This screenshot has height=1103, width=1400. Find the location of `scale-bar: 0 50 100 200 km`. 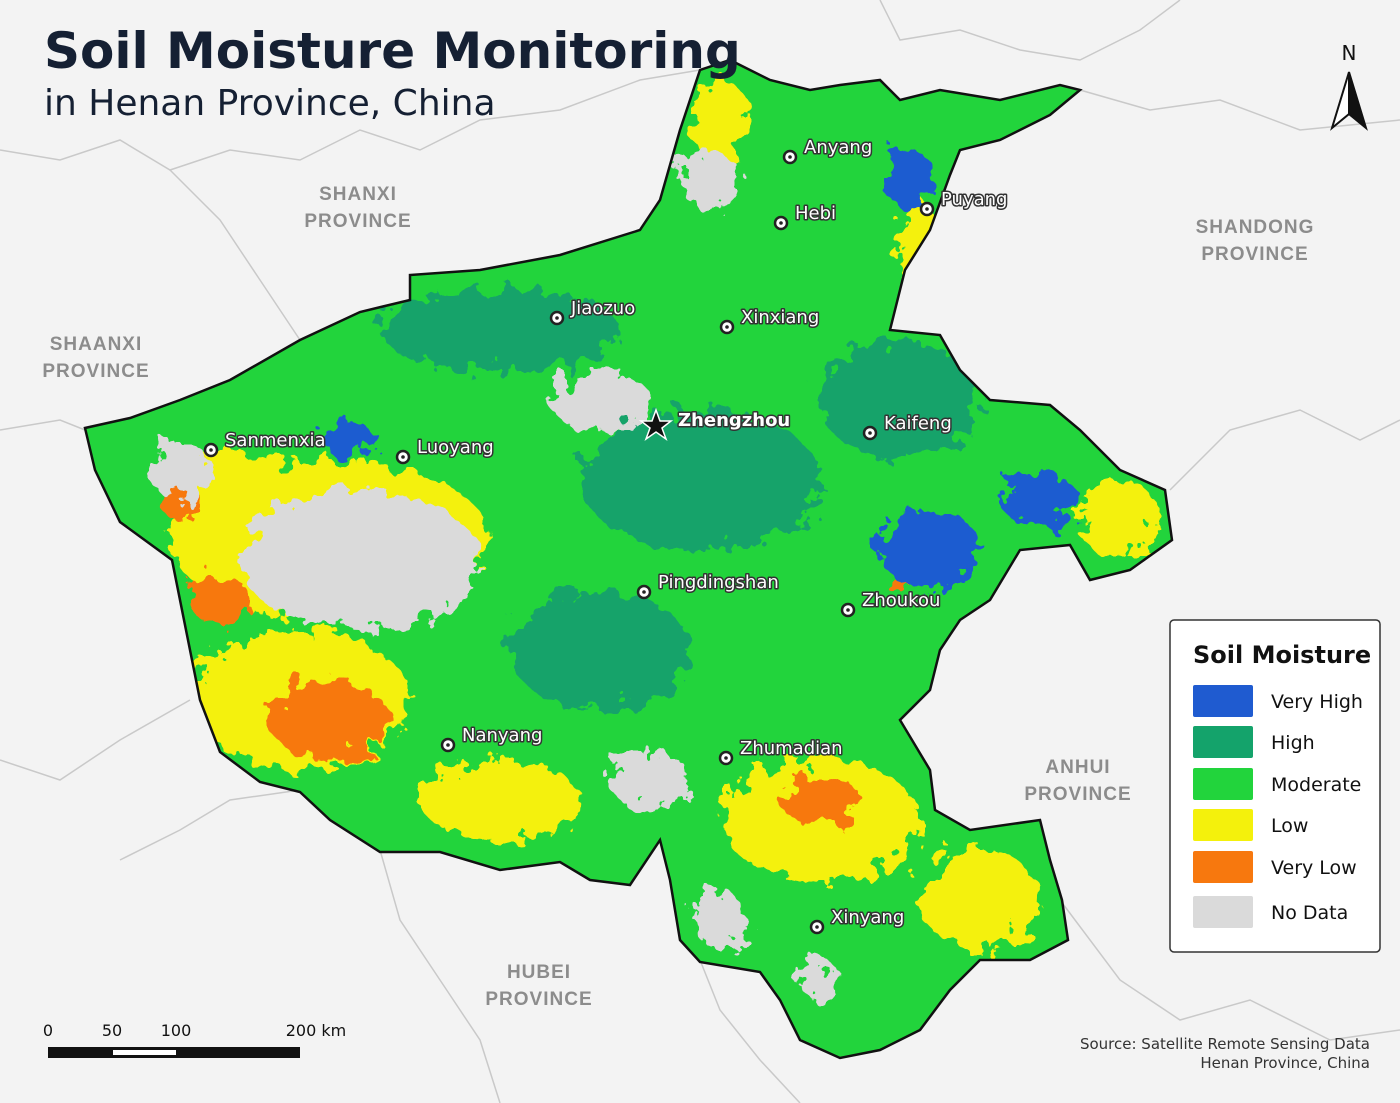

scale-bar: 0 50 100 200 km is located at coordinates (194, 1039).